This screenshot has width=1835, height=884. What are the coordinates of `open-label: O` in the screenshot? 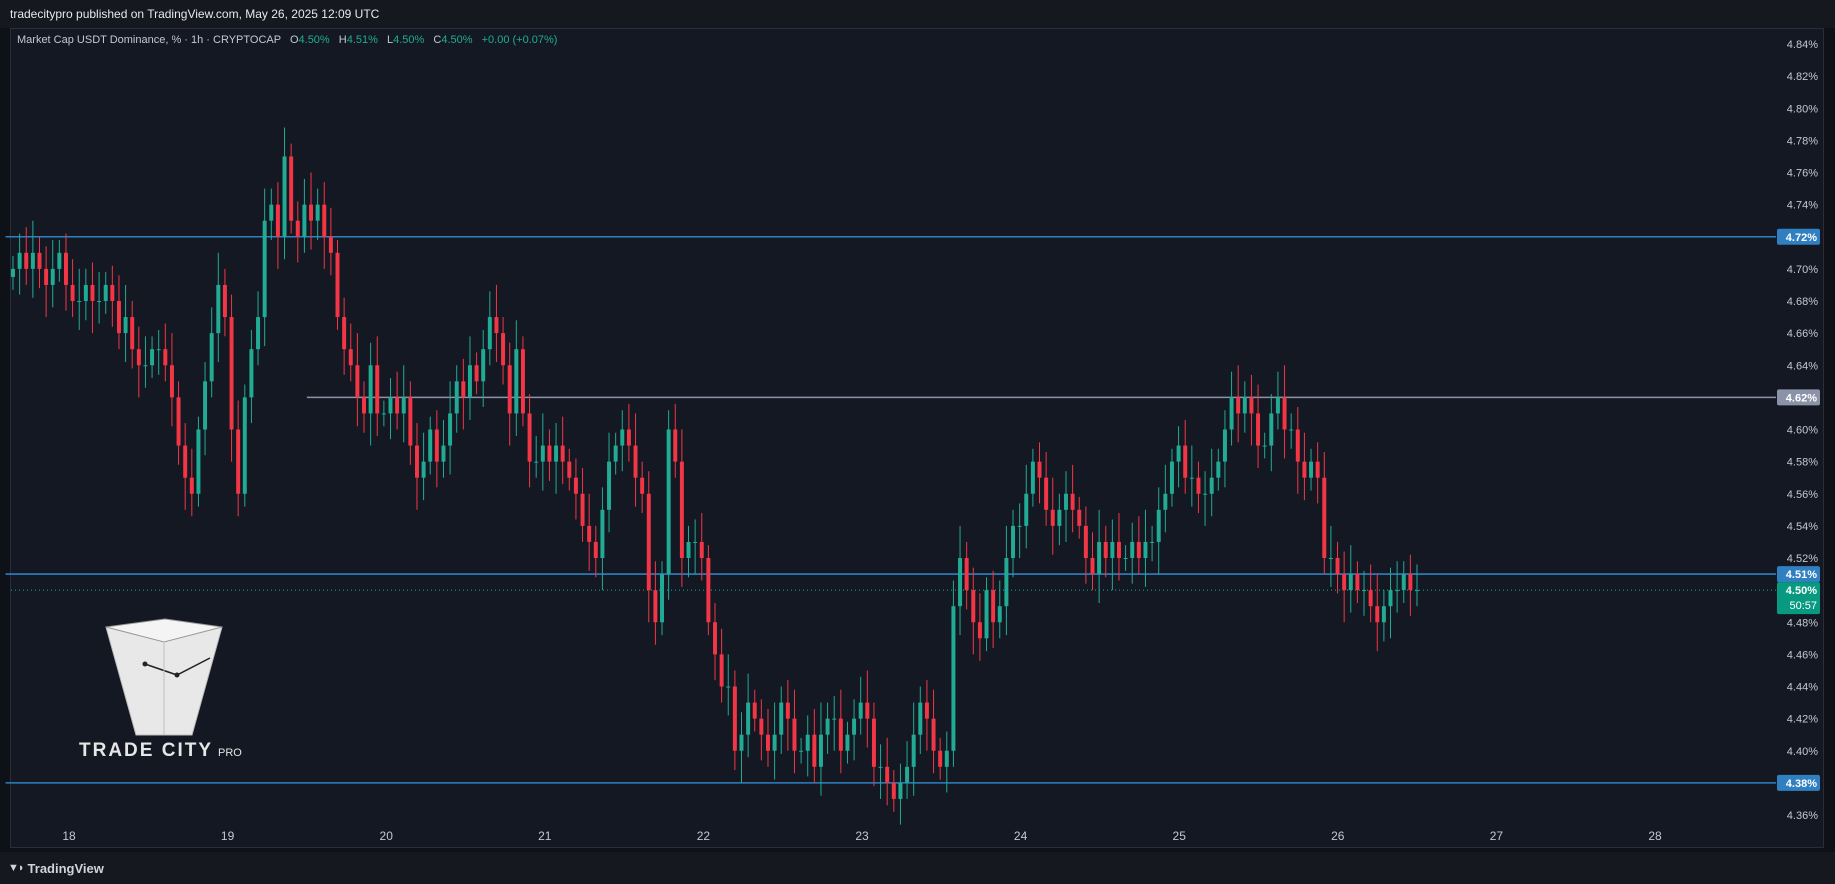 It's located at (294, 40).